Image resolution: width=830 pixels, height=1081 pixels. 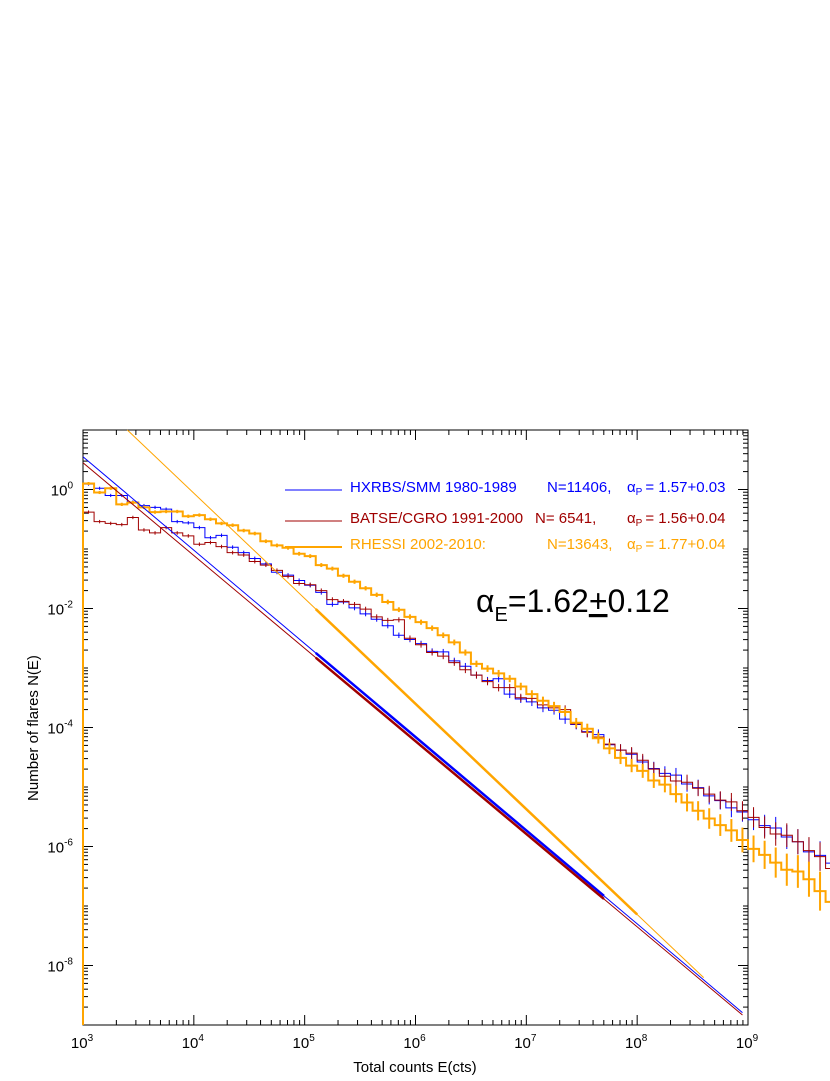 What do you see at coordinates (68, 962) in the screenshot?
I see `y-tick-exp: -8` at bounding box center [68, 962].